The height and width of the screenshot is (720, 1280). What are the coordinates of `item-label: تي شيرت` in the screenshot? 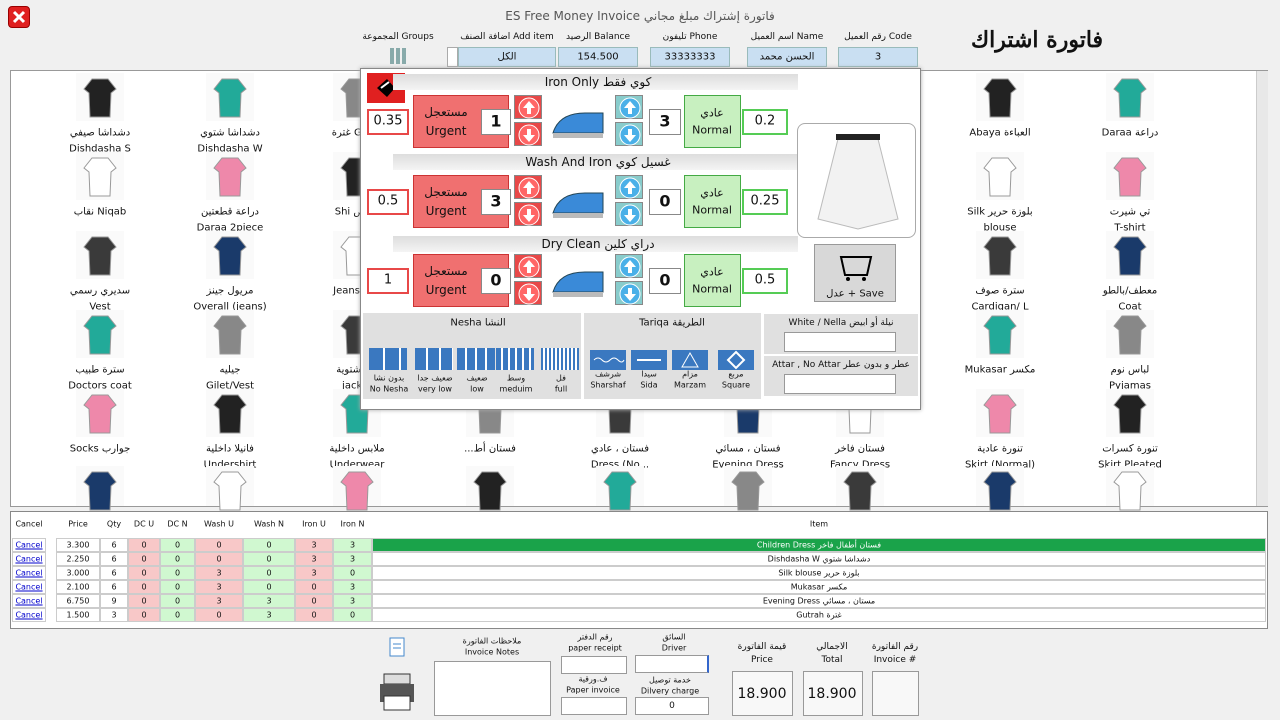 It's located at (1130, 212).